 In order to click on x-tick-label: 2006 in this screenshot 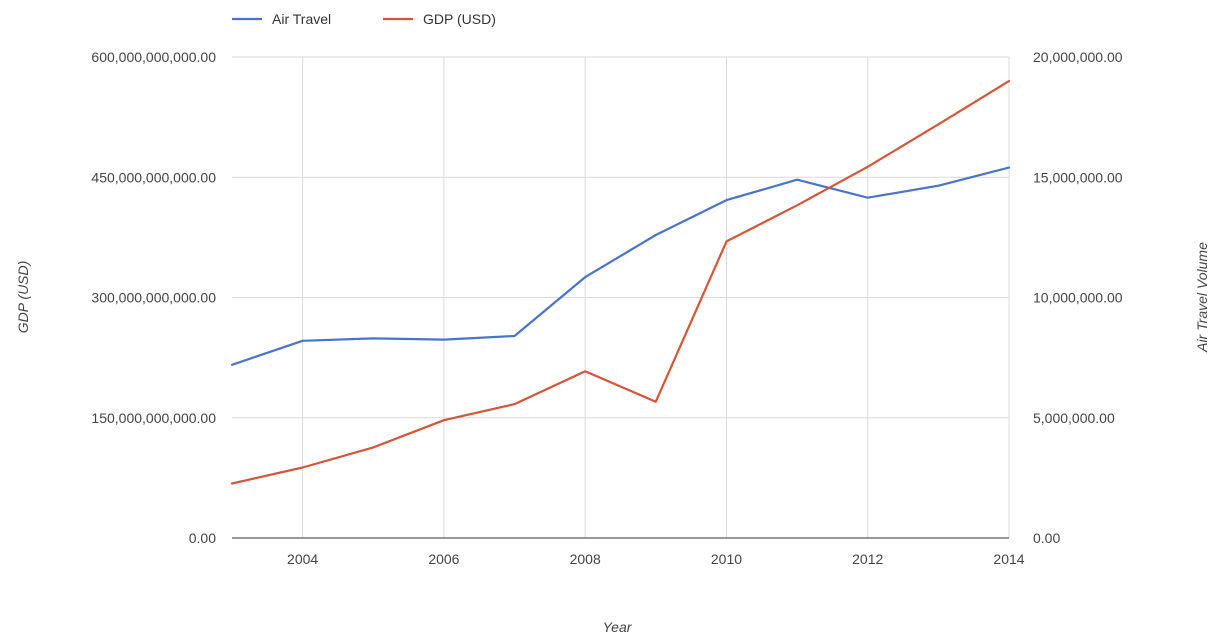, I will do `click(443, 559)`.